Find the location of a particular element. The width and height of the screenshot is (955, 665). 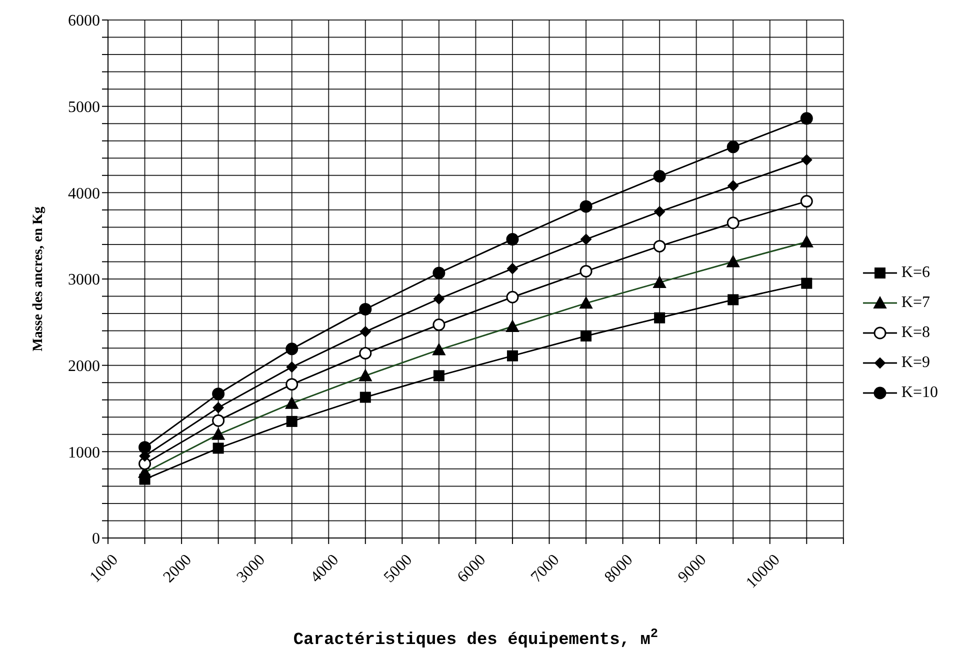

x-tick-label: 7000 is located at coordinates (545, 568).